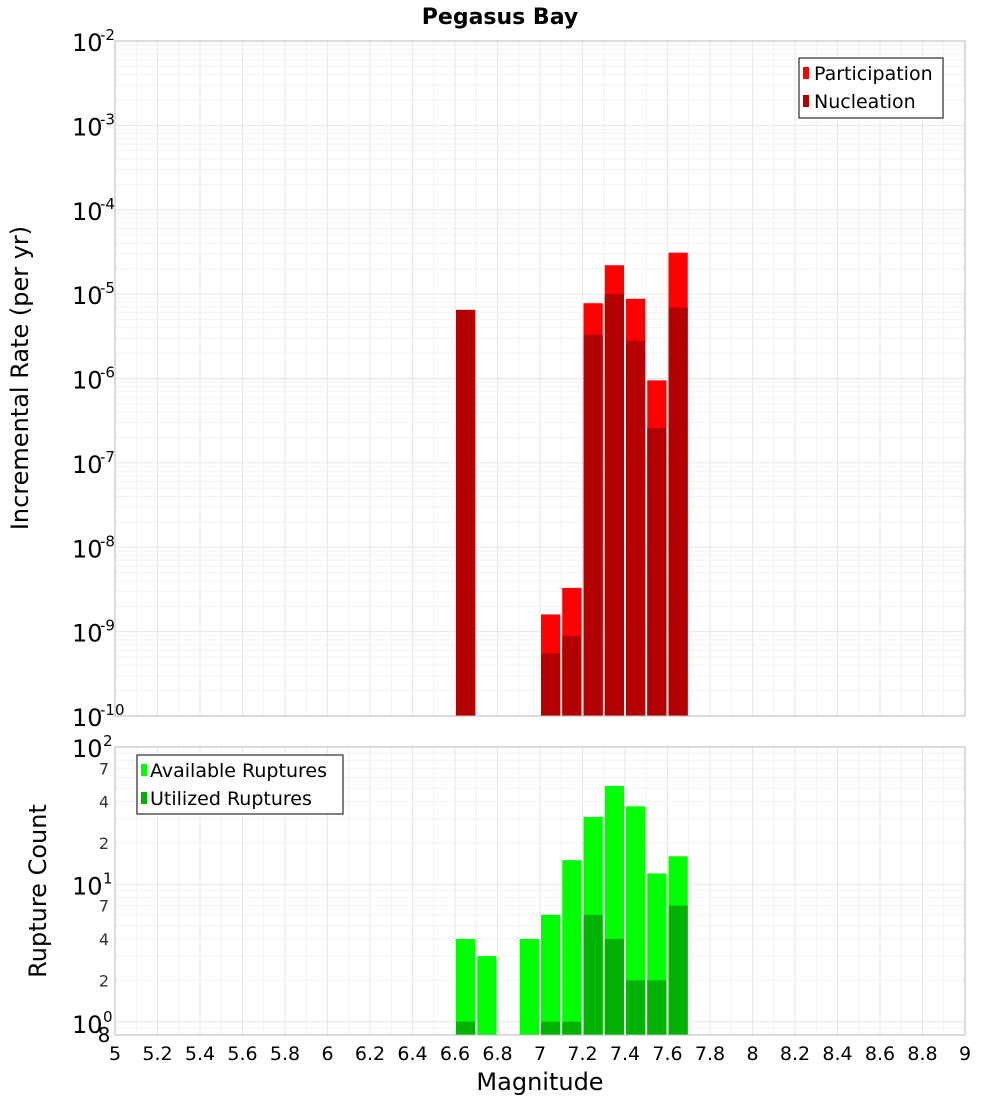 The width and height of the screenshot is (1000, 1100). What do you see at coordinates (667, 1054) in the screenshot?
I see `x-tick-label: 7.6` at bounding box center [667, 1054].